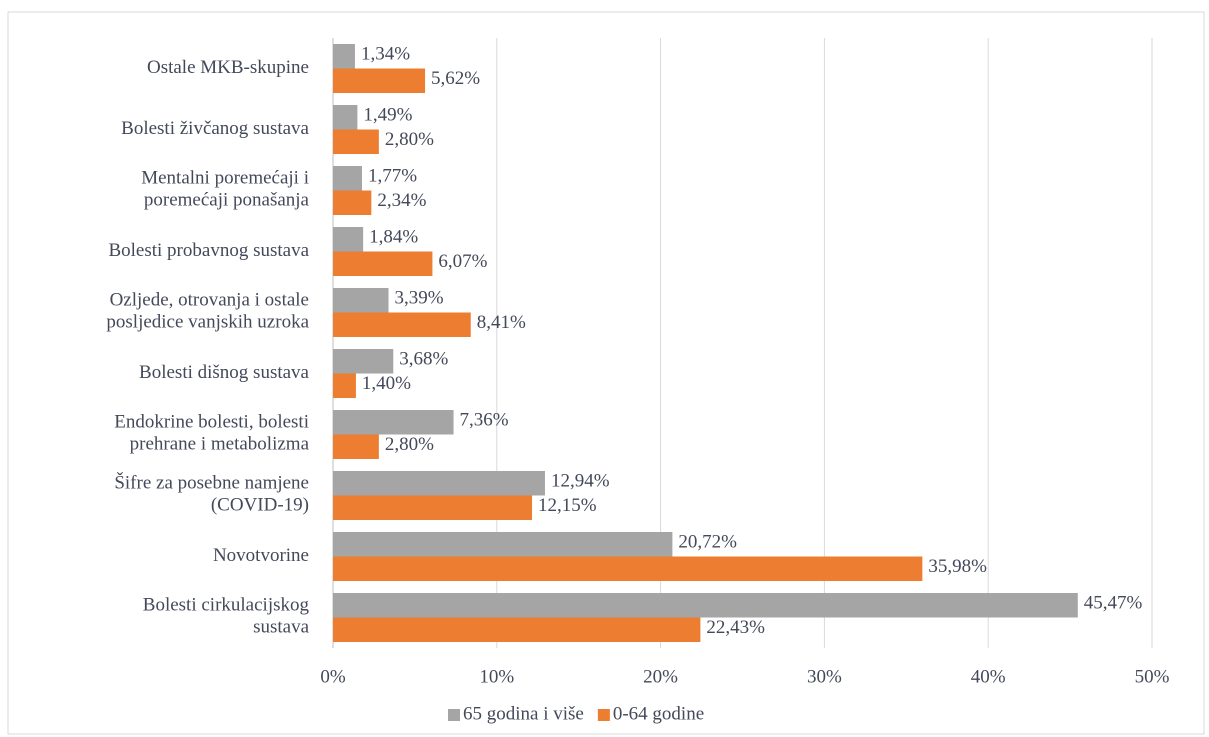 The height and width of the screenshot is (737, 1209). I want to click on data-label: 1,40%, so click(386, 383).